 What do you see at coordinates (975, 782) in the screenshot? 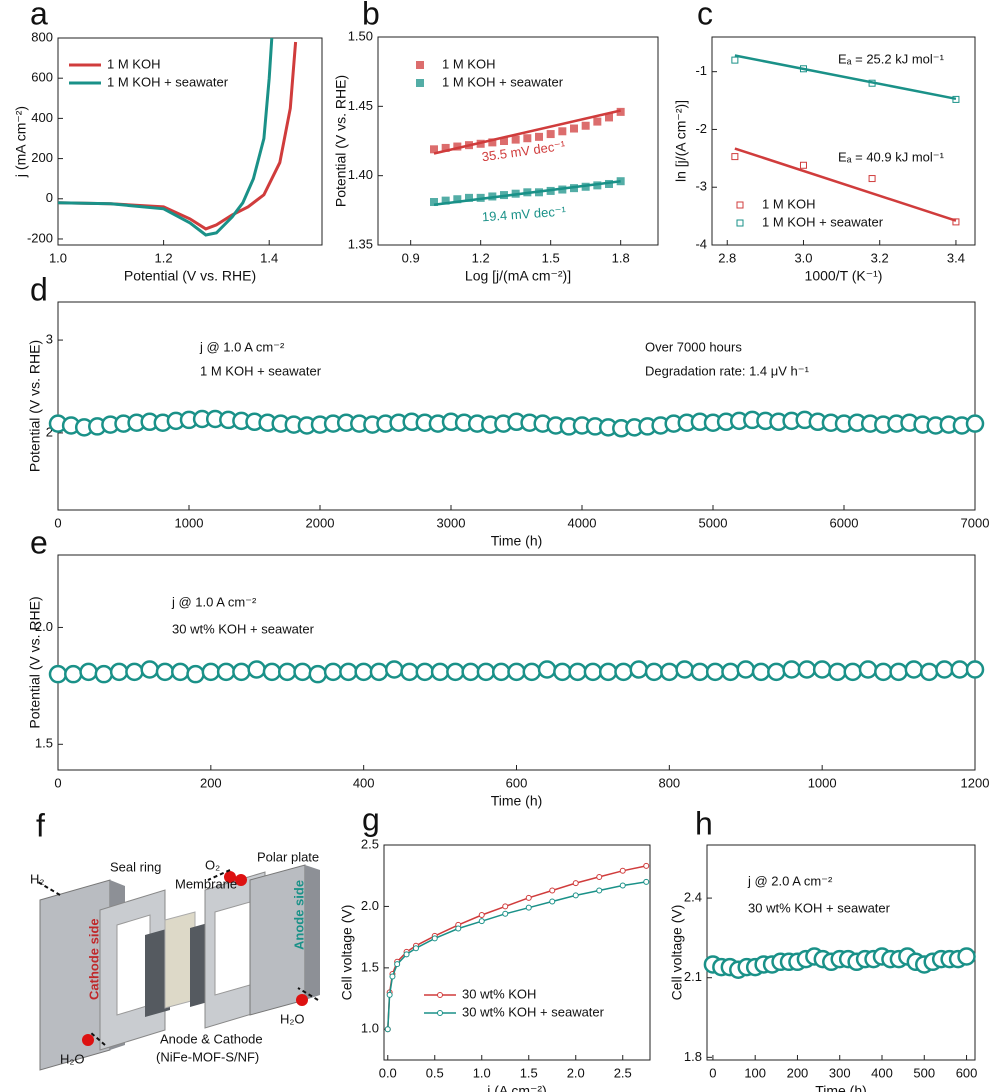
I see `x-tick-label: 1200` at bounding box center [975, 782].